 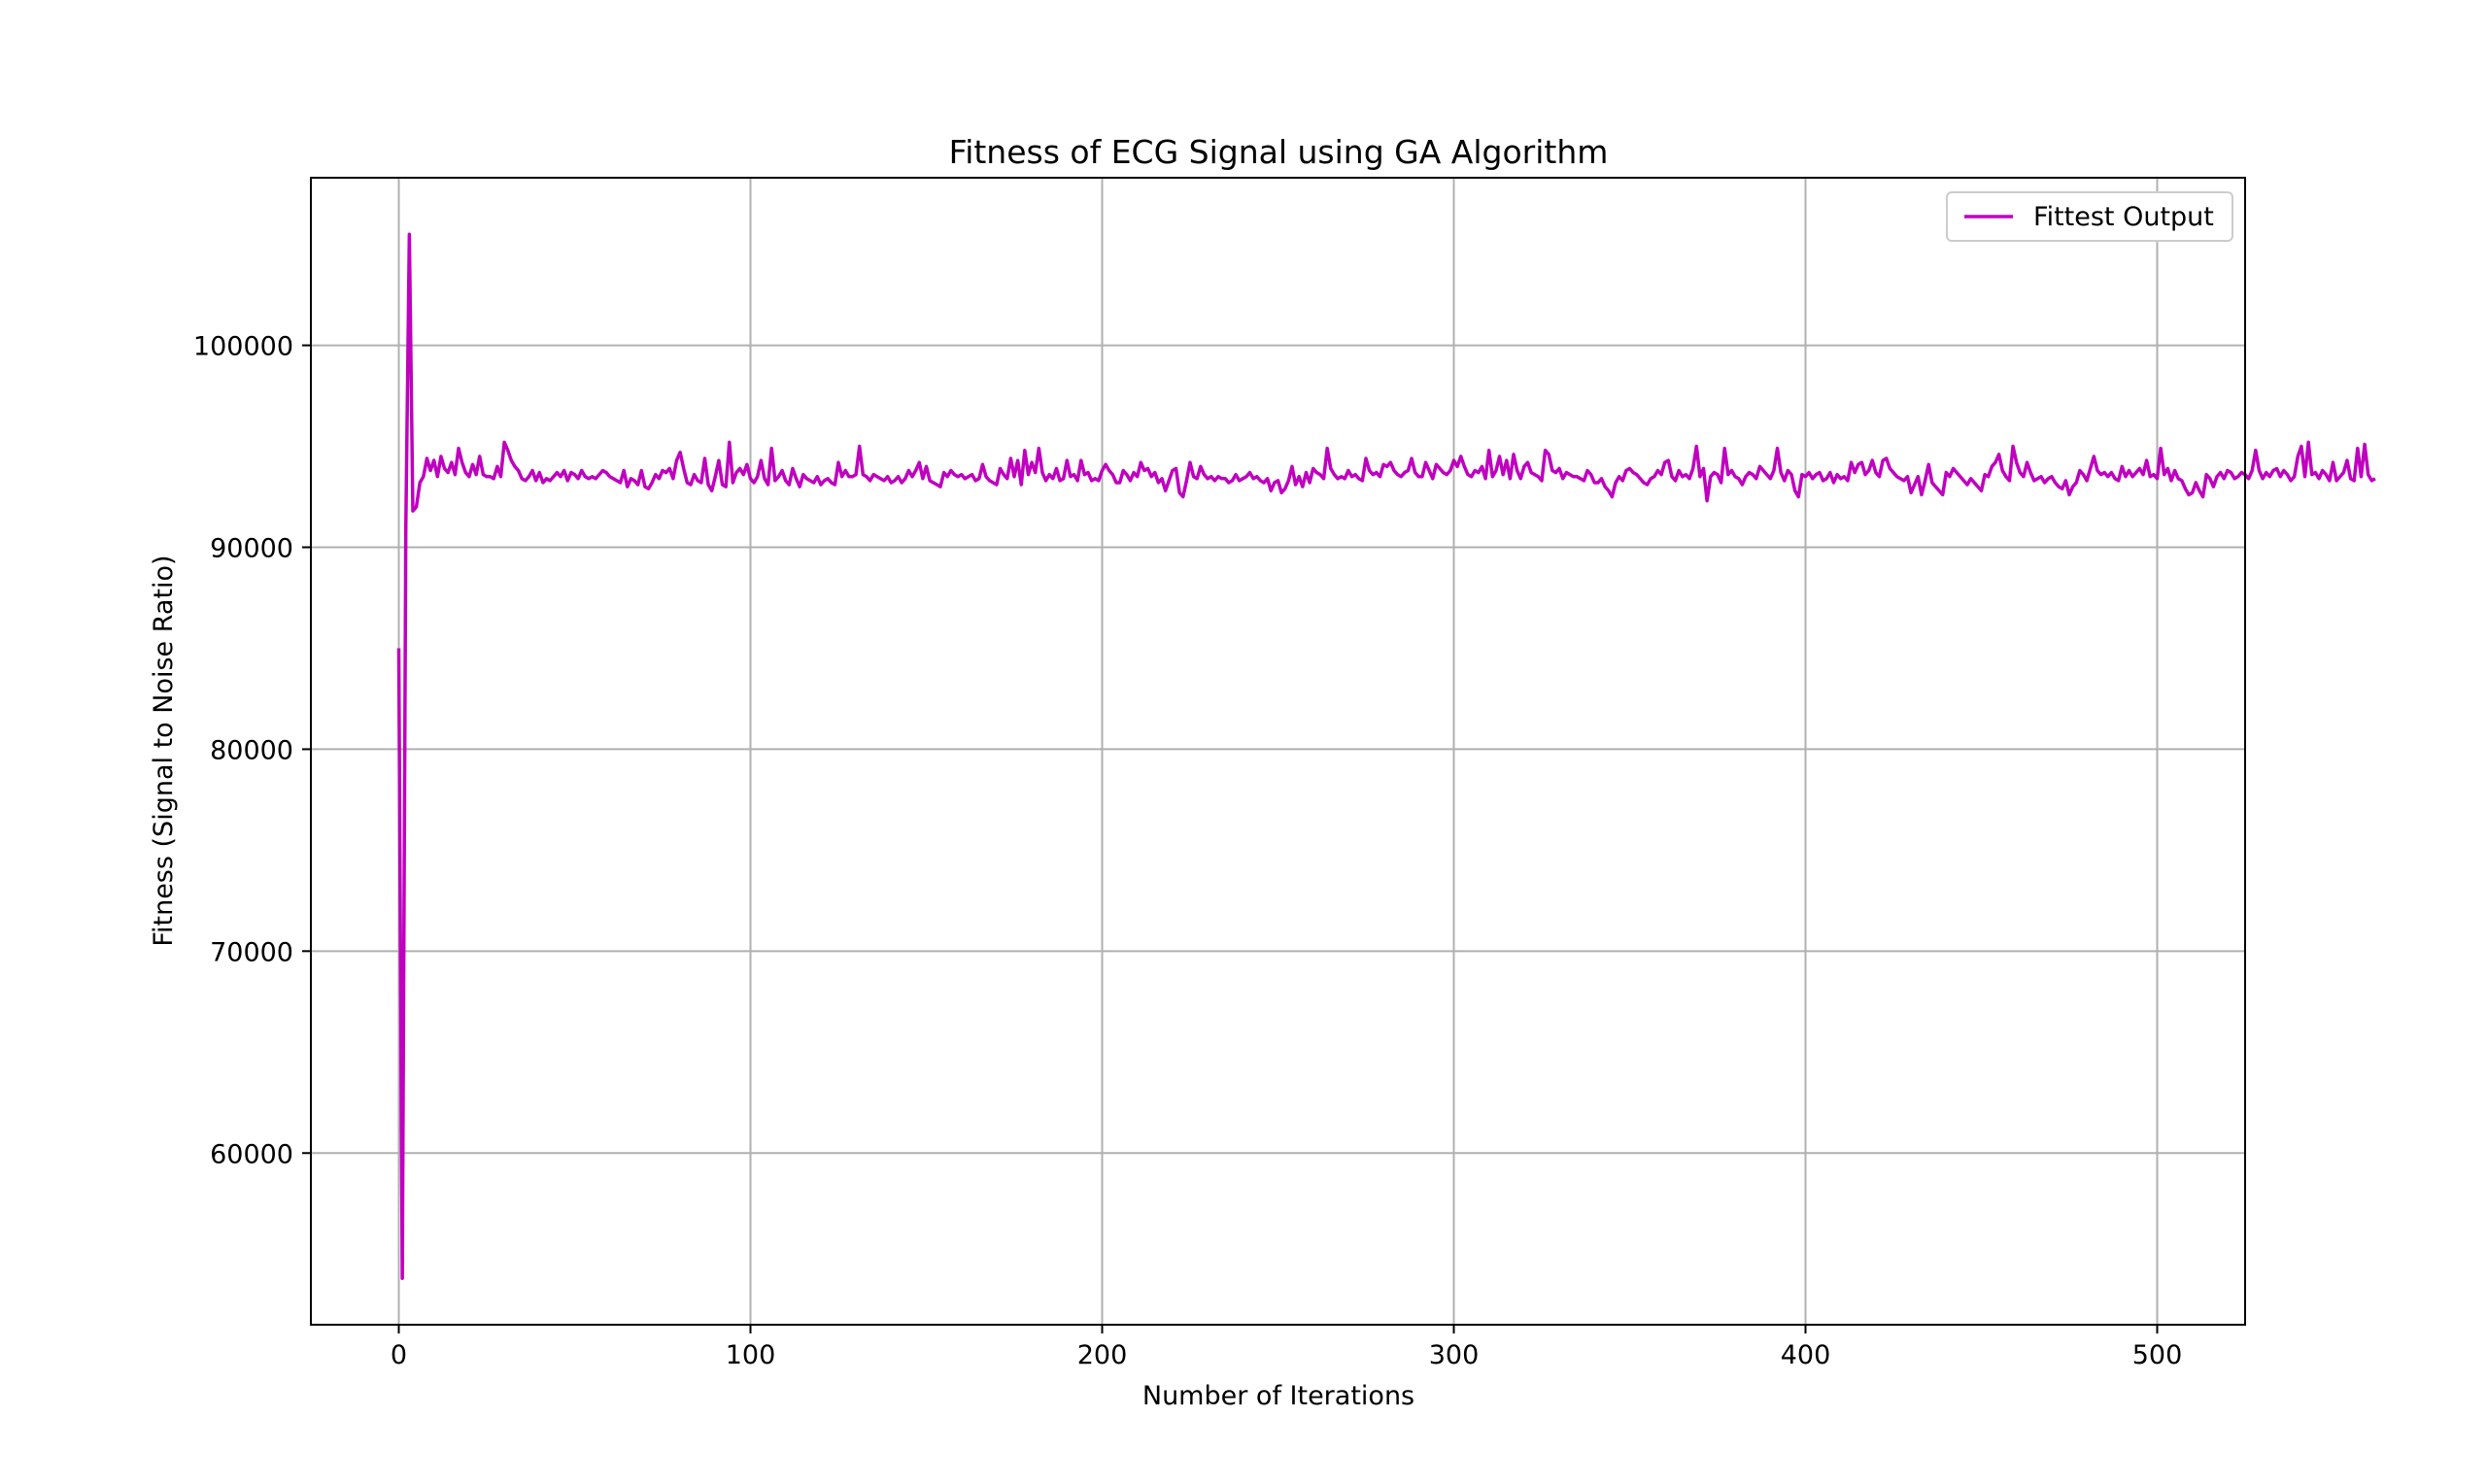 What do you see at coordinates (251, 548) in the screenshot?
I see `y-tick-label: 90000` at bounding box center [251, 548].